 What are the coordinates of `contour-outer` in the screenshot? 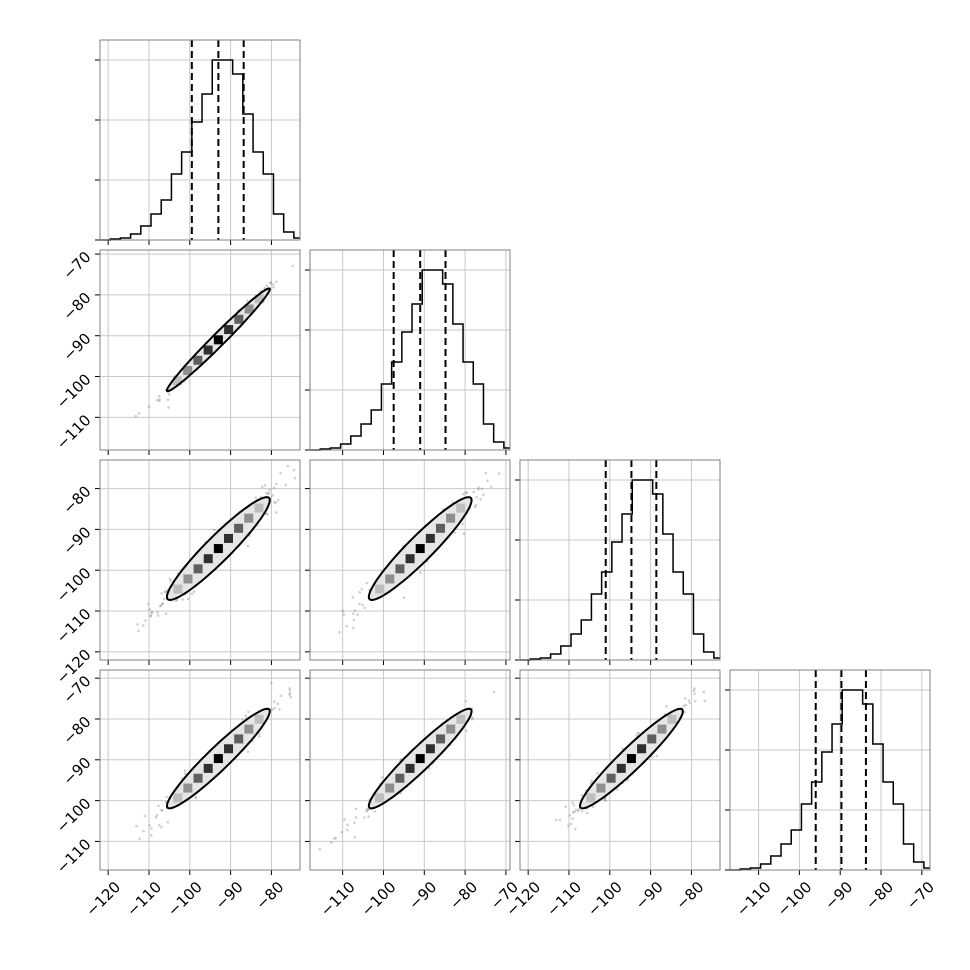 It's located at (218, 340).